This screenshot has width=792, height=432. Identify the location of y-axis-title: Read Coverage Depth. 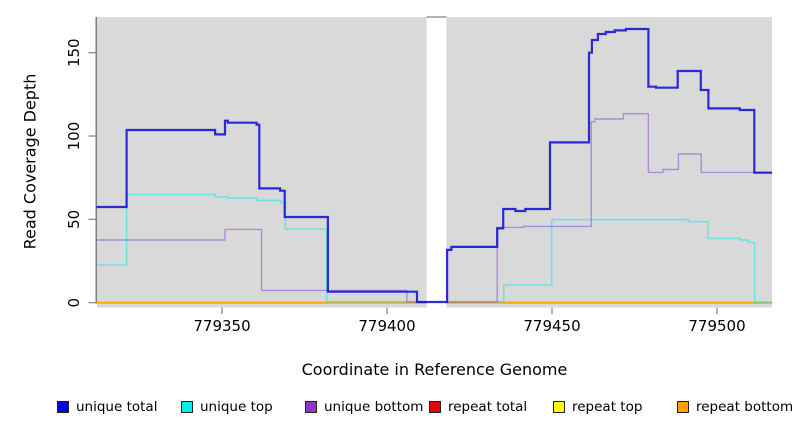
(30, 161).